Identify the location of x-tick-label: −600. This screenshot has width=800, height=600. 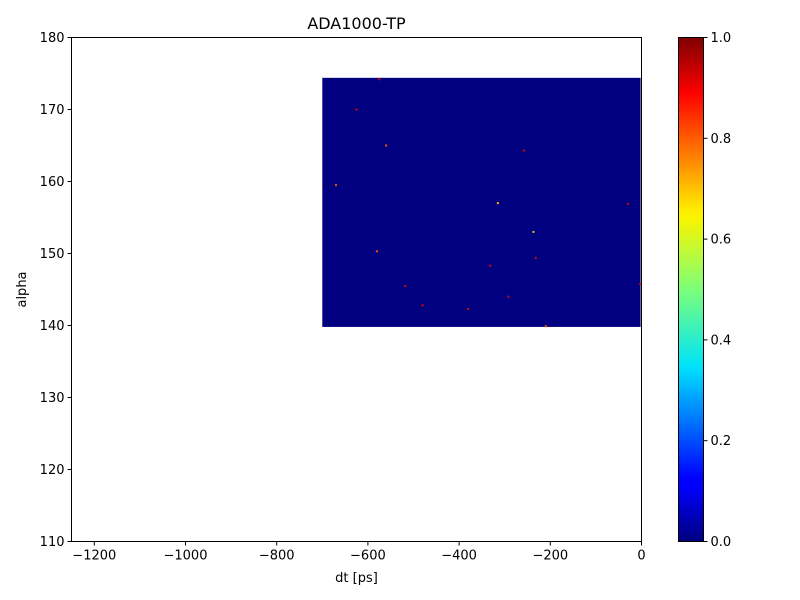
(368, 556).